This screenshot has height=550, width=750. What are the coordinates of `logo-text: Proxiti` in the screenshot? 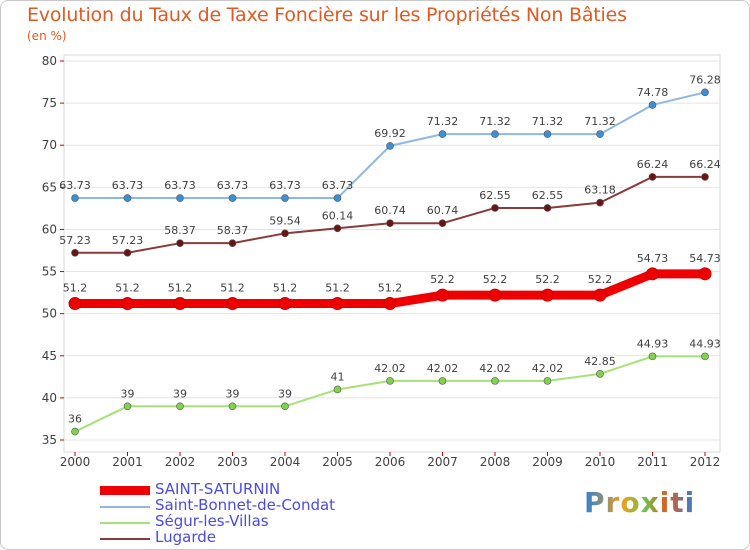 It's located at (640, 502).